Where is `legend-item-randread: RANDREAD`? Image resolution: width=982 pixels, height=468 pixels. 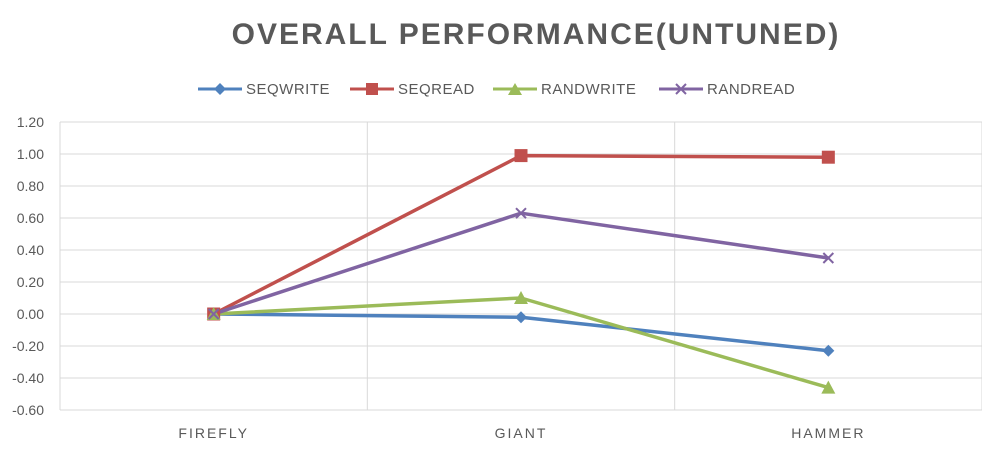
legend-item-randread: RANDREAD is located at coordinates (727, 89).